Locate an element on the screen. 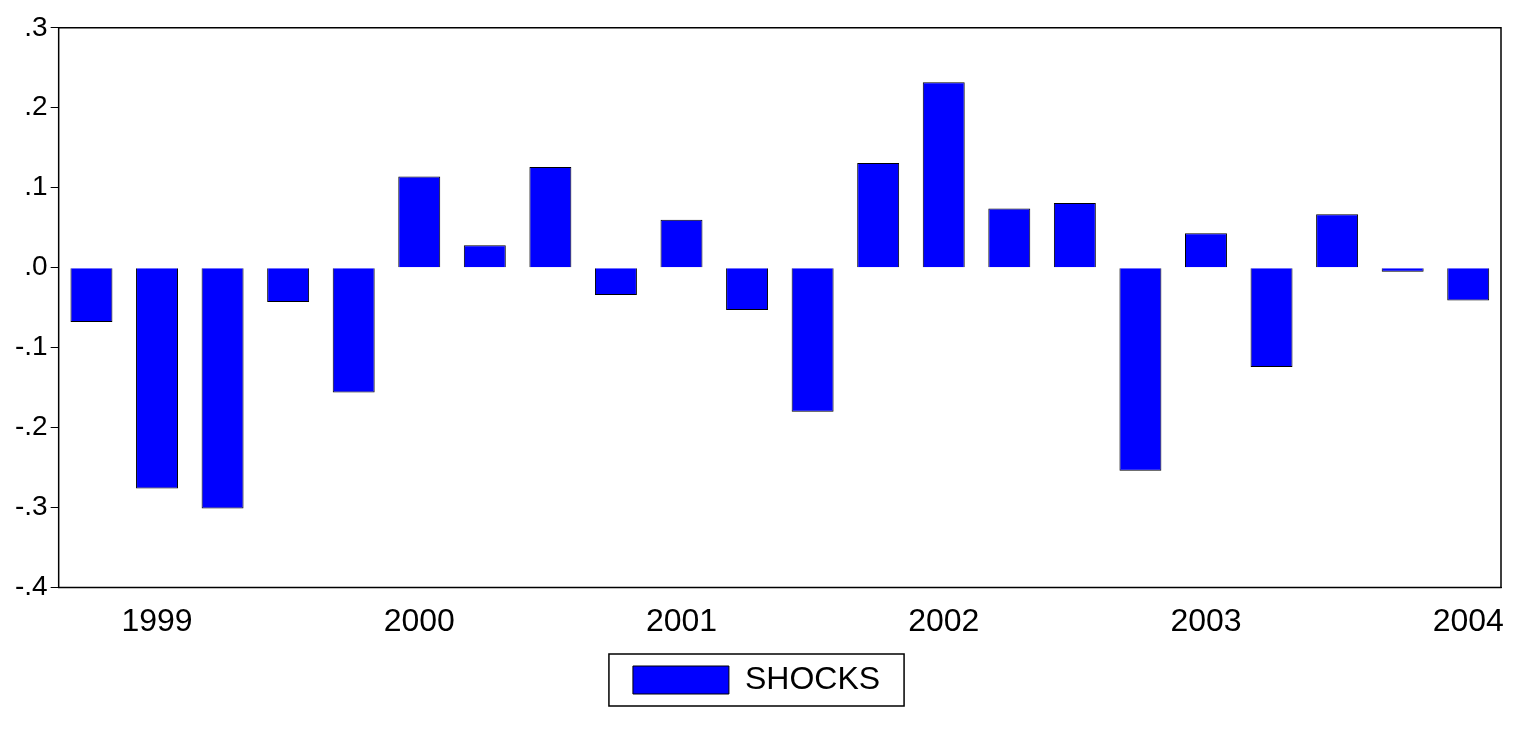 The image size is (1529, 730). y-tick-label: -.3 is located at coordinates (31, 506).